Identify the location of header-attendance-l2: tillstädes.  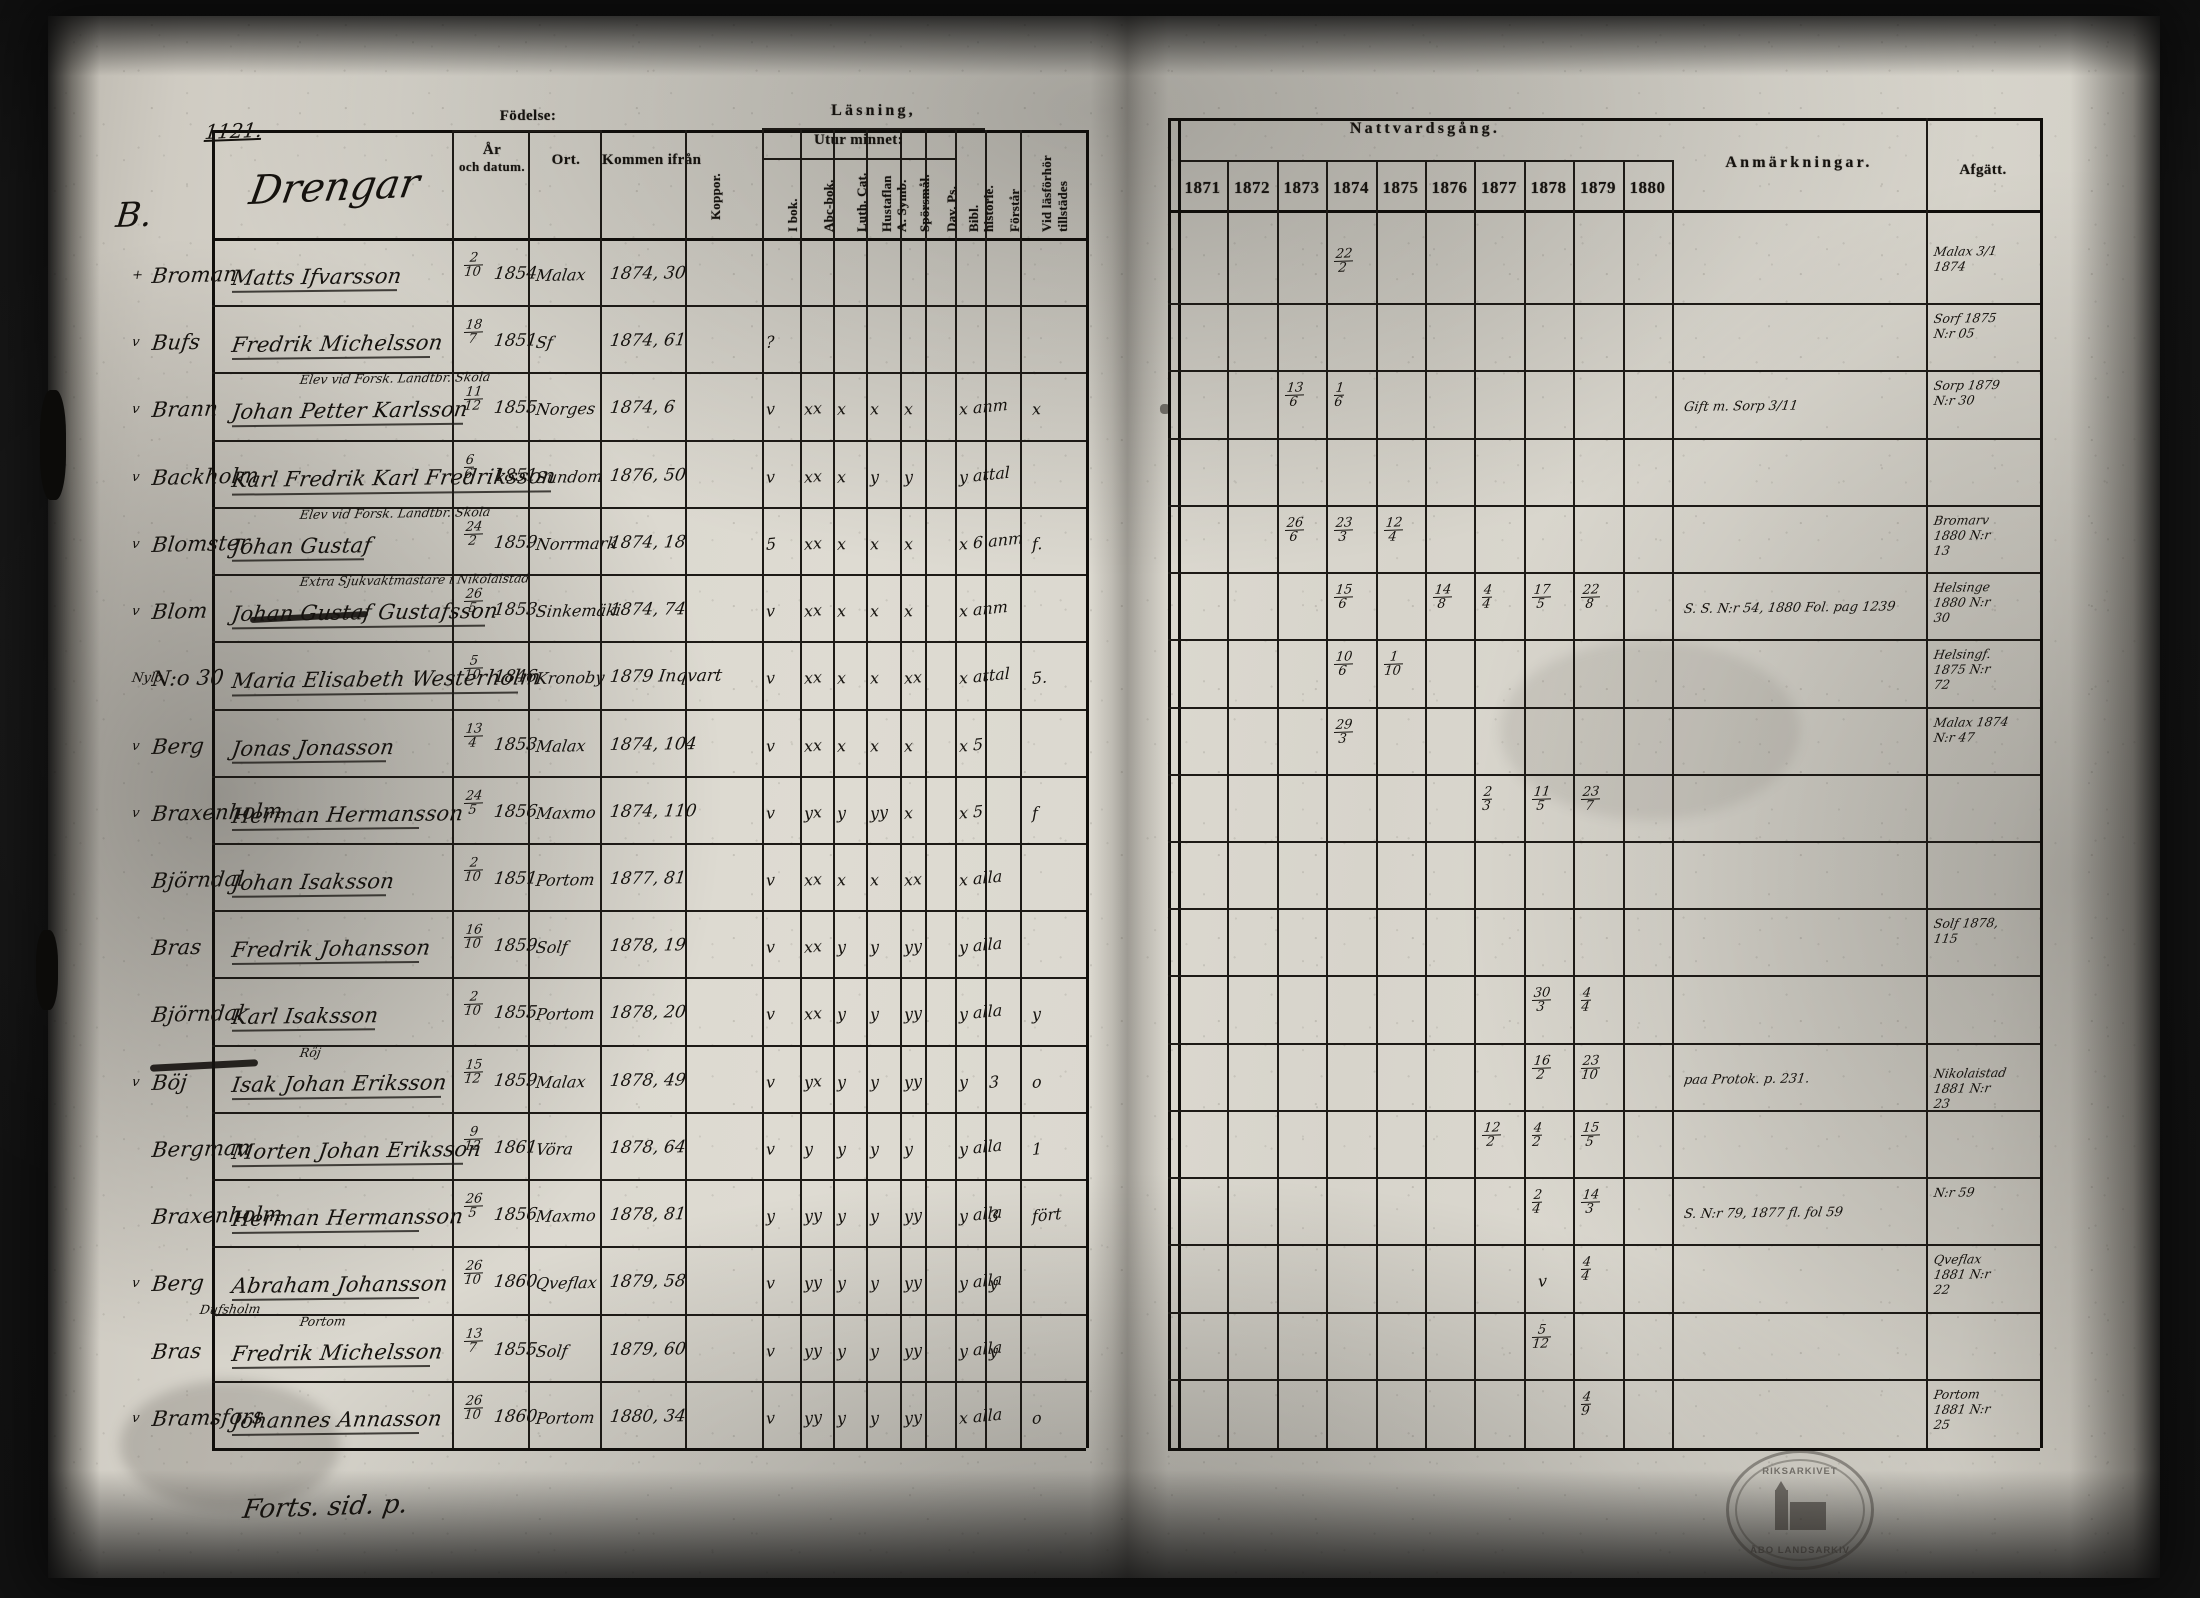
(1062, 206).